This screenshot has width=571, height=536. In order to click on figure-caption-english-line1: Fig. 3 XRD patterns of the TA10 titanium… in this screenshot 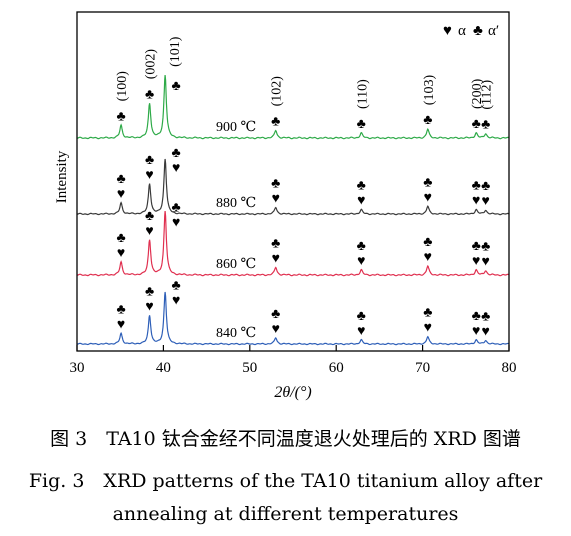, I will do `click(285, 481)`.